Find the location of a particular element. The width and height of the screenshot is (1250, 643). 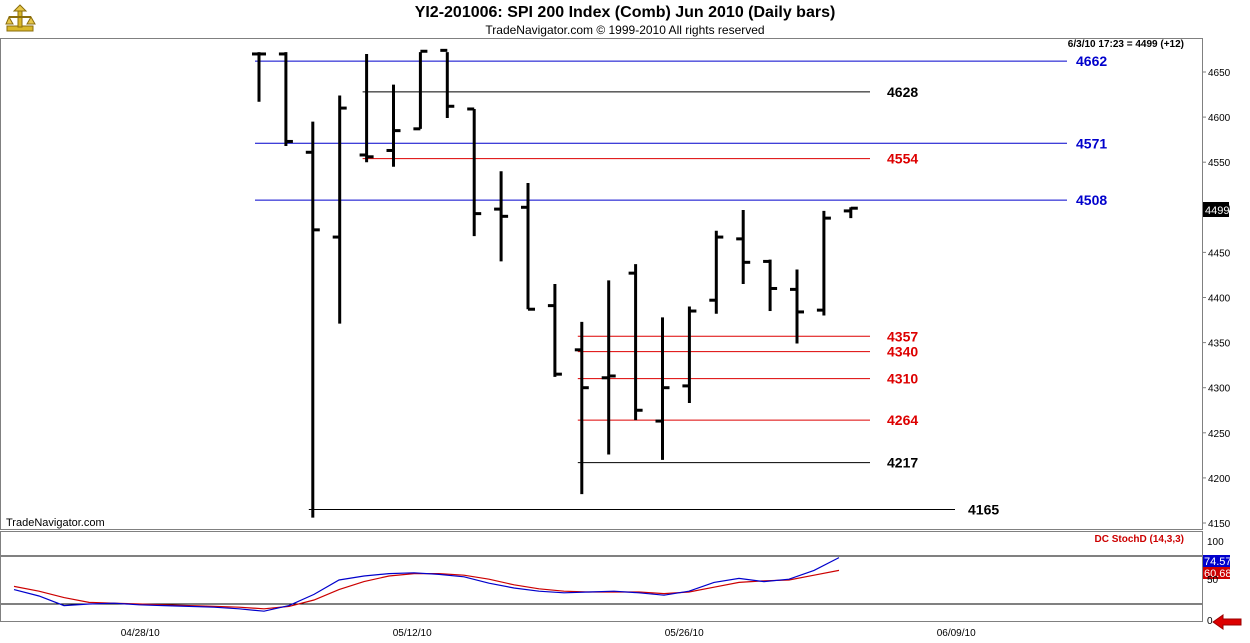

y-tick-label: 4650 is located at coordinates (1219, 73).